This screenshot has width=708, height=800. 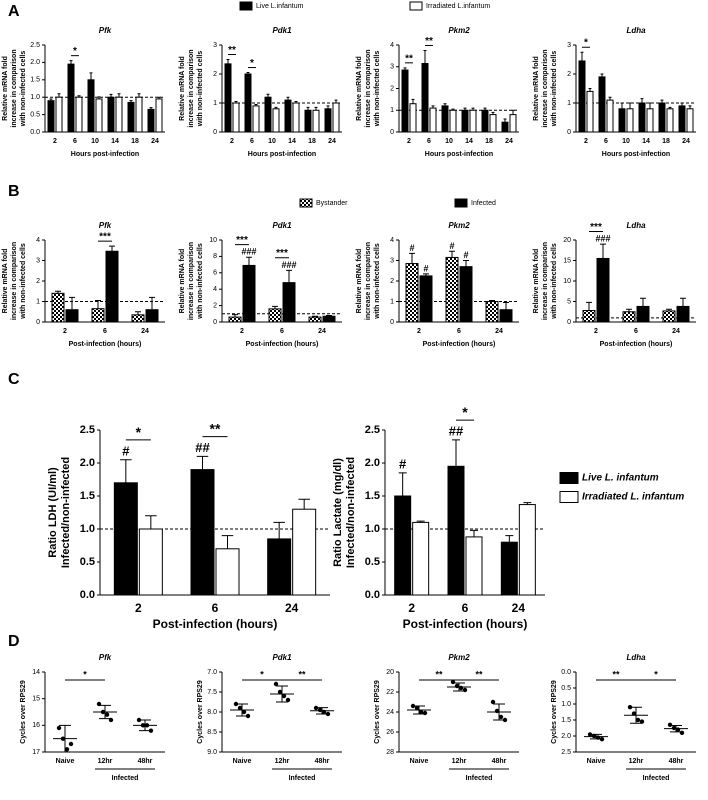 What do you see at coordinates (459, 761) in the screenshot?
I see `x-tick-label: 12hr` at bounding box center [459, 761].